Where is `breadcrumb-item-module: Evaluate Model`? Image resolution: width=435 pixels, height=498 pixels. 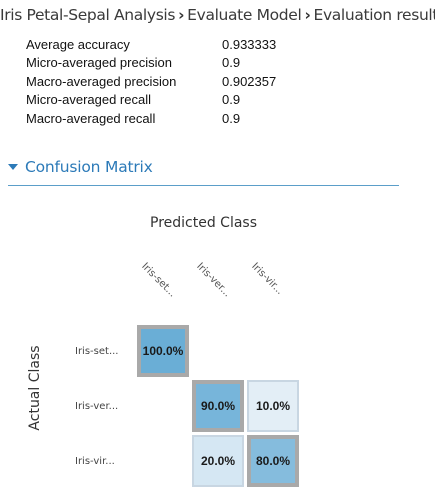
breadcrumb-item-module: Evaluate Model is located at coordinates (244, 15).